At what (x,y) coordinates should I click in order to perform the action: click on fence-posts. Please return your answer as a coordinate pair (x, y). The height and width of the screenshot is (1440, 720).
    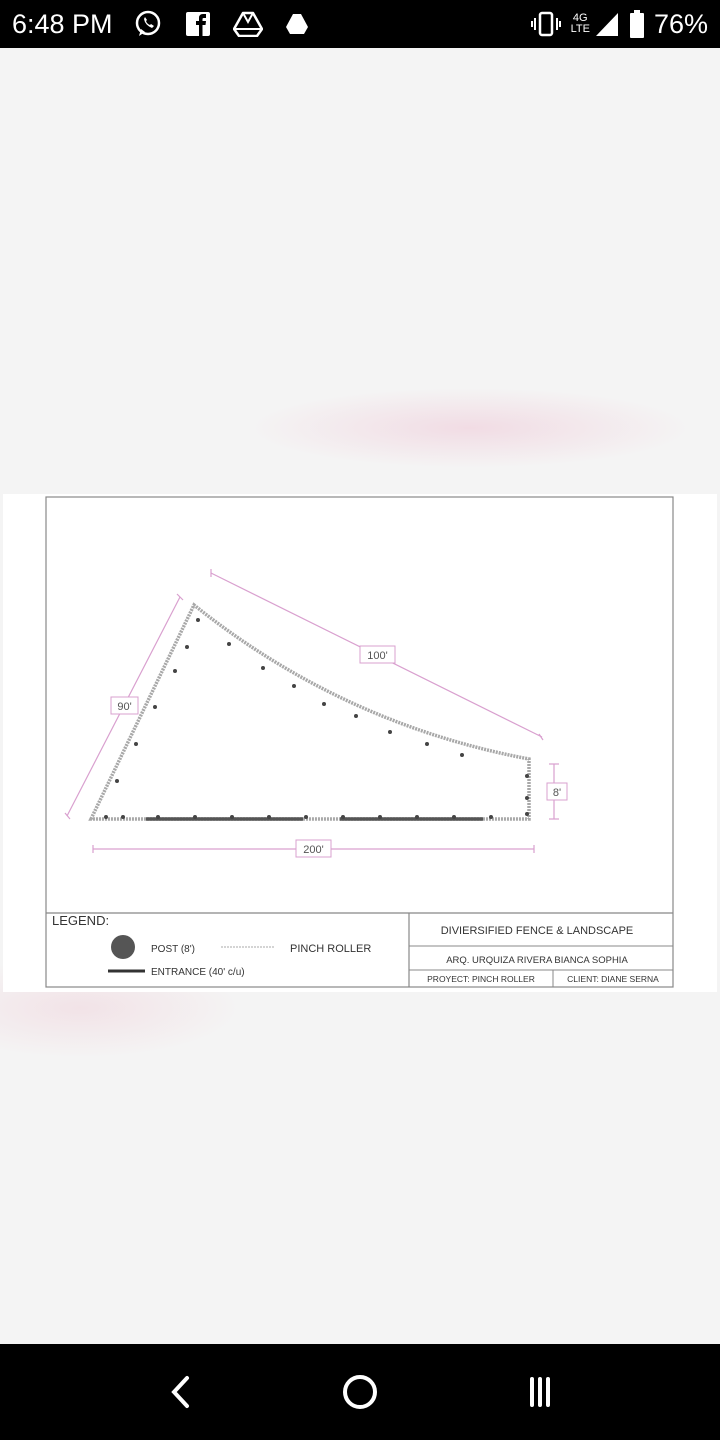
    Looking at the image, I should click on (316, 718).